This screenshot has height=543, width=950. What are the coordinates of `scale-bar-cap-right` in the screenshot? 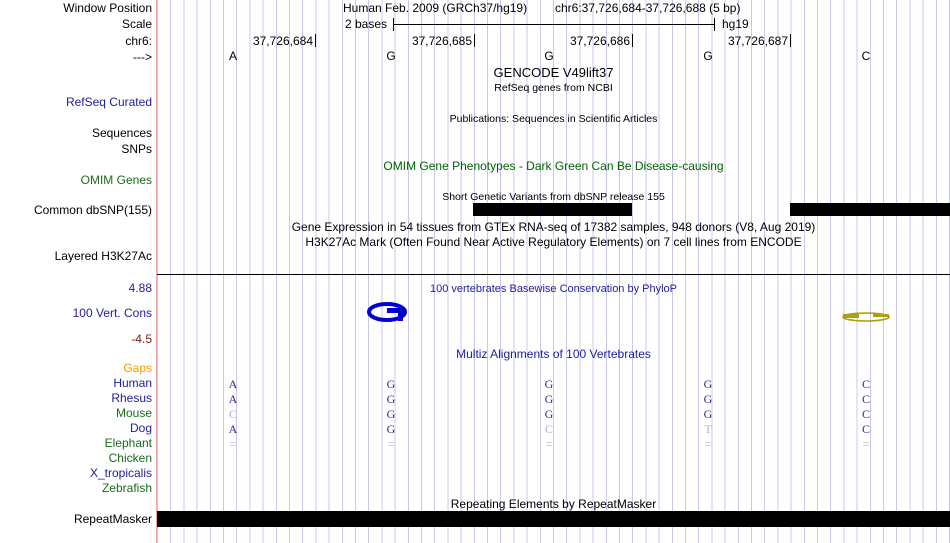 It's located at (714, 24).